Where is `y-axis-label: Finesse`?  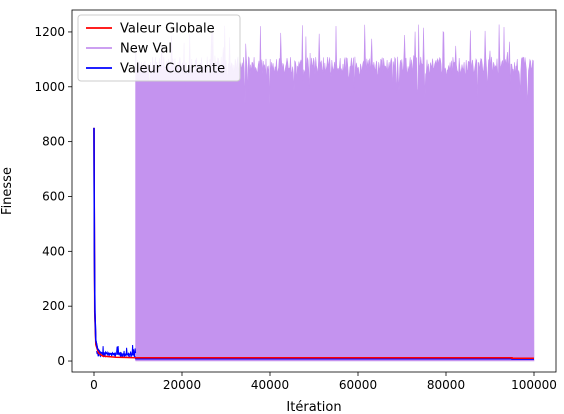 y-axis-label: Finesse is located at coordinates (7, 191).